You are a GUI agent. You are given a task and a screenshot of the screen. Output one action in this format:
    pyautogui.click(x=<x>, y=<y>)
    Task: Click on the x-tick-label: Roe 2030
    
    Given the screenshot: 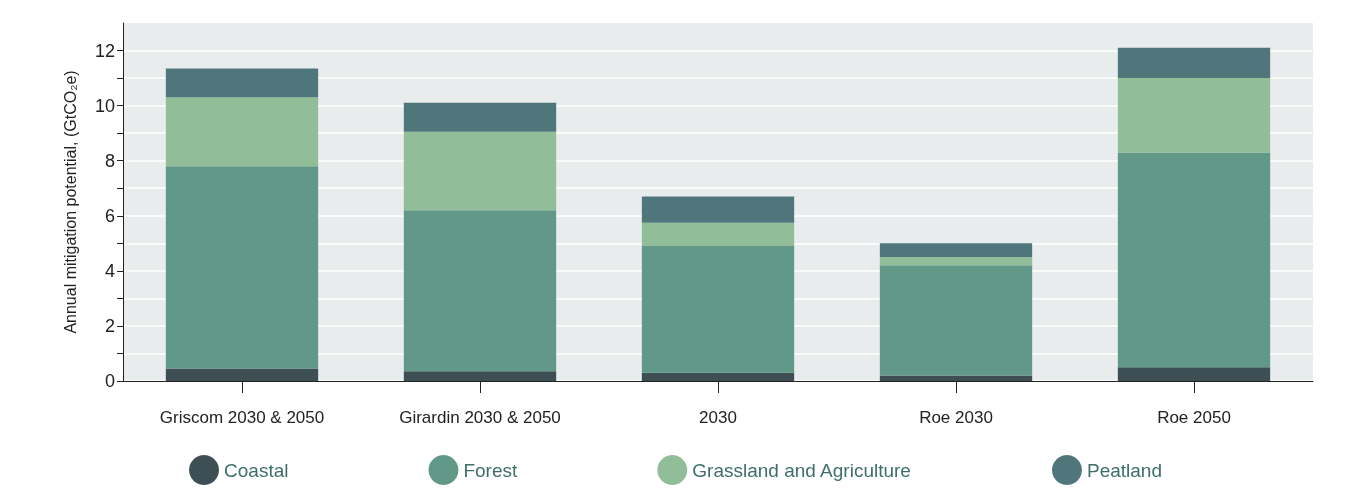 What is the action you would take?
    pyautogui.click(x=956, y=417)
    